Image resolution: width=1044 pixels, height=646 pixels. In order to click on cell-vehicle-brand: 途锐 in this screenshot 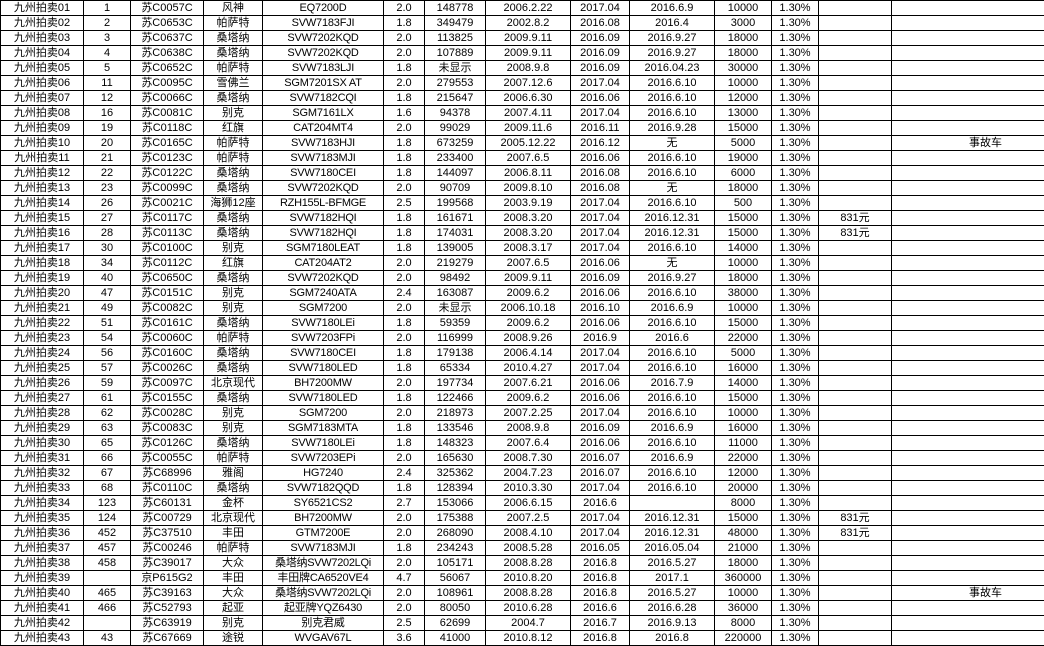, I will do `click(233, 638)`.